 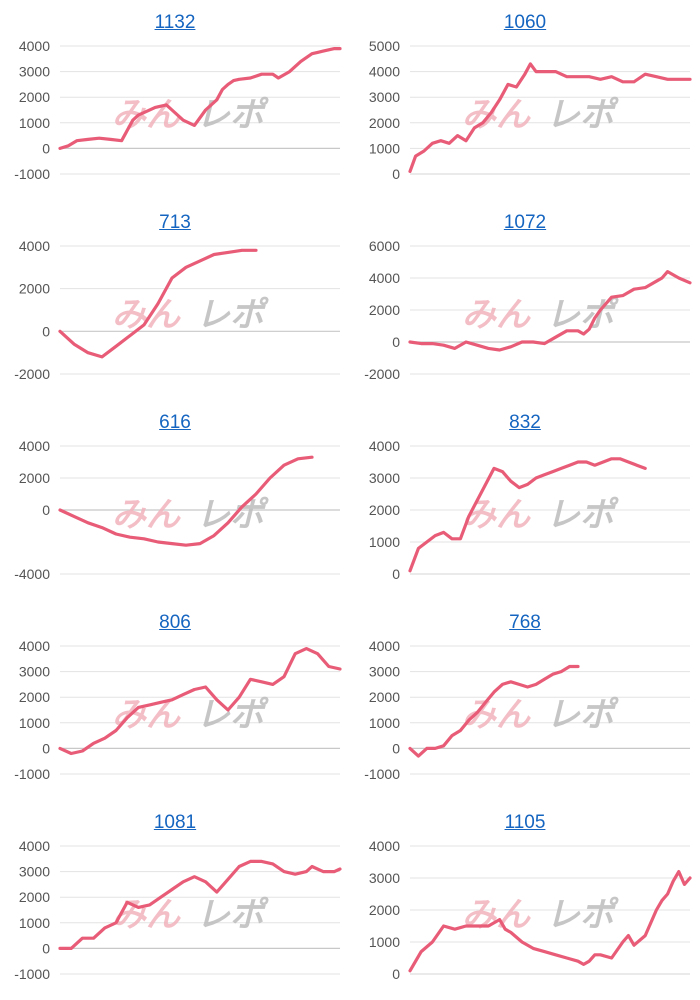 I want to click on chart-panel: 713 4000 2000 0 -2000 みん レポ, so click(x=175, y=300).